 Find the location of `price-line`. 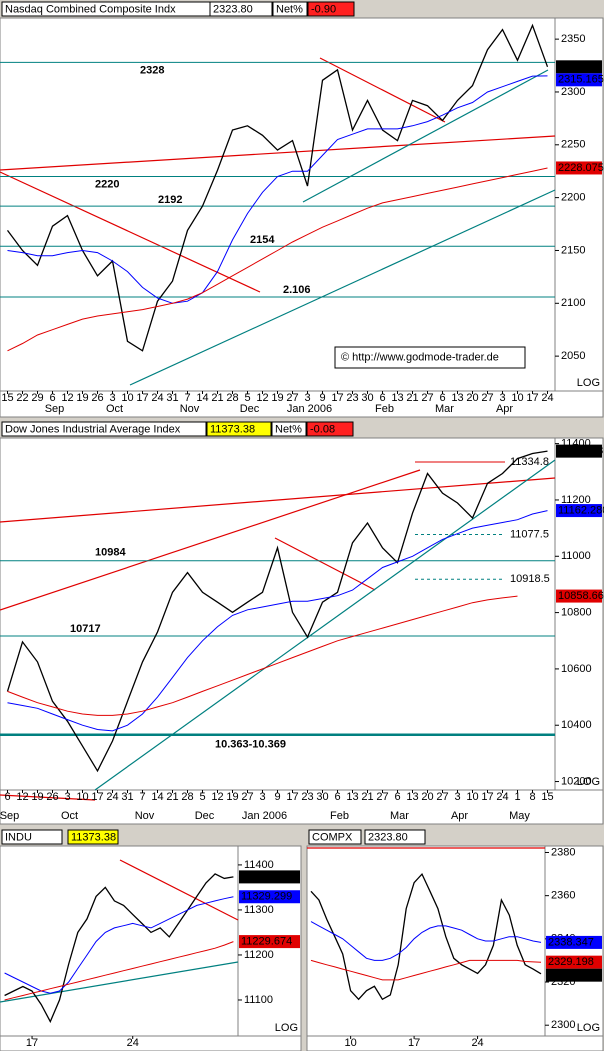

price-line is located at coordinates (119, 948).